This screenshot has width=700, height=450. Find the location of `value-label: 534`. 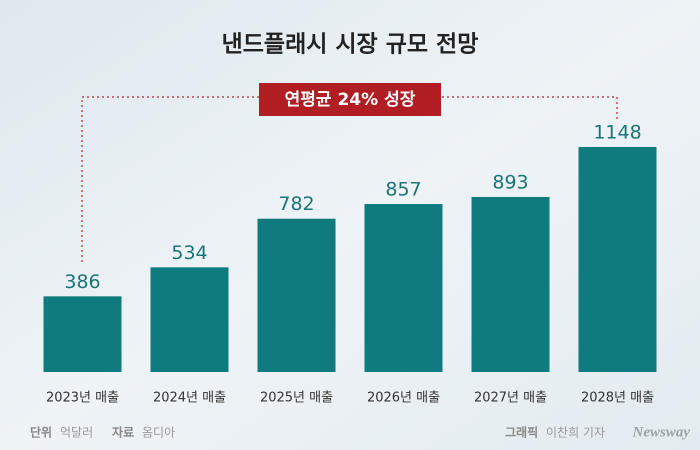

value-label: 534 is located at coordinates (189, 253).